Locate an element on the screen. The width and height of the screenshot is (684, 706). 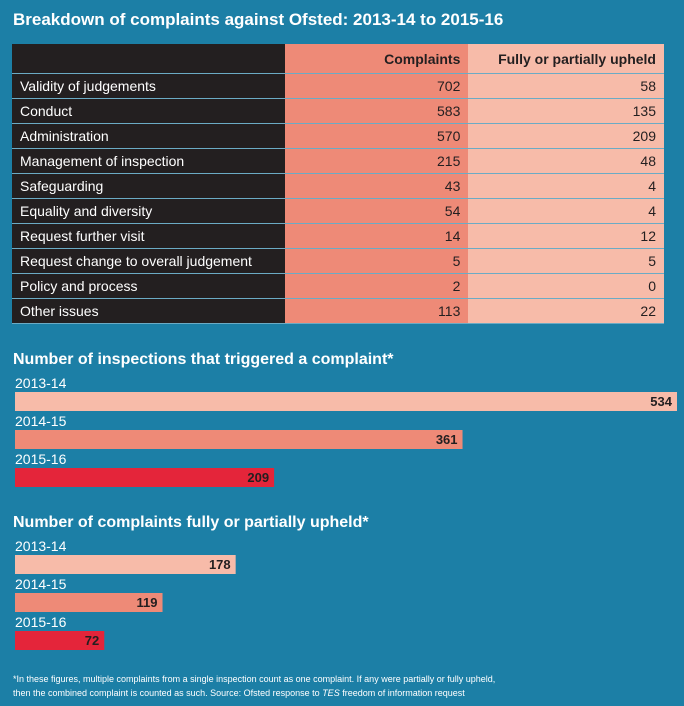
data-label: 361 is located at coordinates (447, 439).